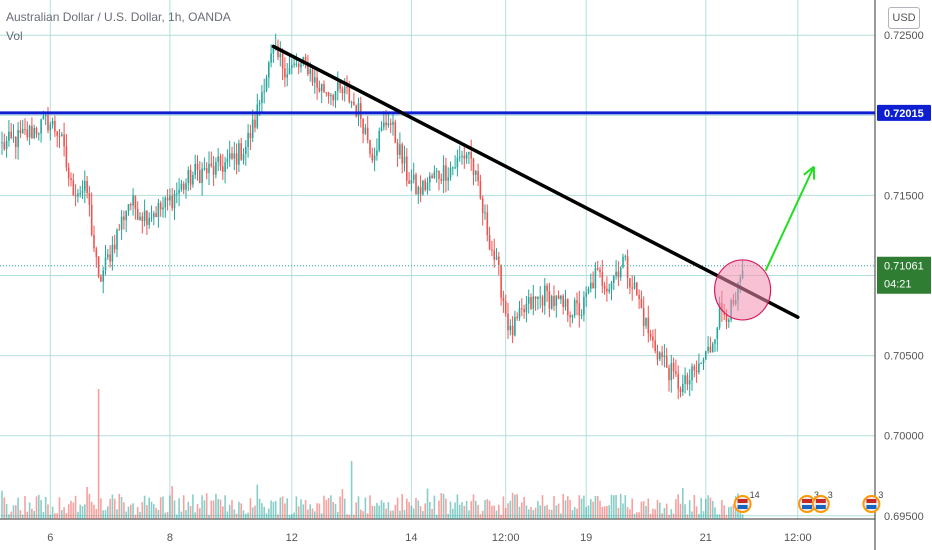  What do you see at coordinates (904, 517) in the screenshot?
I see `y-tick-label: 0.69500` at bounding box center [904, 517].